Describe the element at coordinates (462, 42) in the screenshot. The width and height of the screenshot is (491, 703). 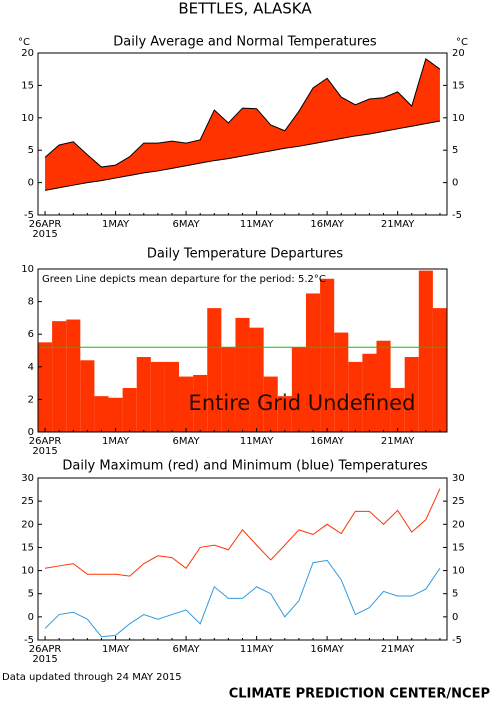
I see `y2-unit: °C` at that location.